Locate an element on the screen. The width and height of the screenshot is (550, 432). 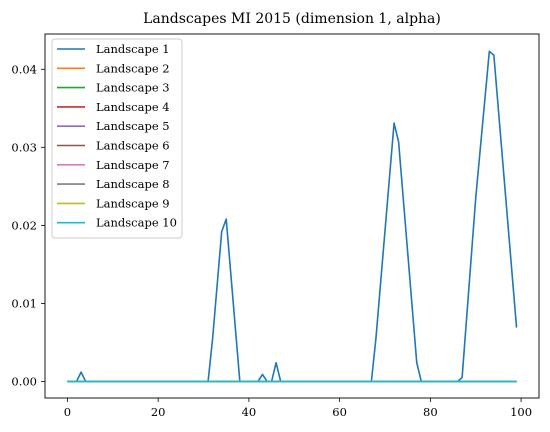
chart-title: Landscapes MI 2015 (dimension 1, alpha) is located at coordinates (292, 19).